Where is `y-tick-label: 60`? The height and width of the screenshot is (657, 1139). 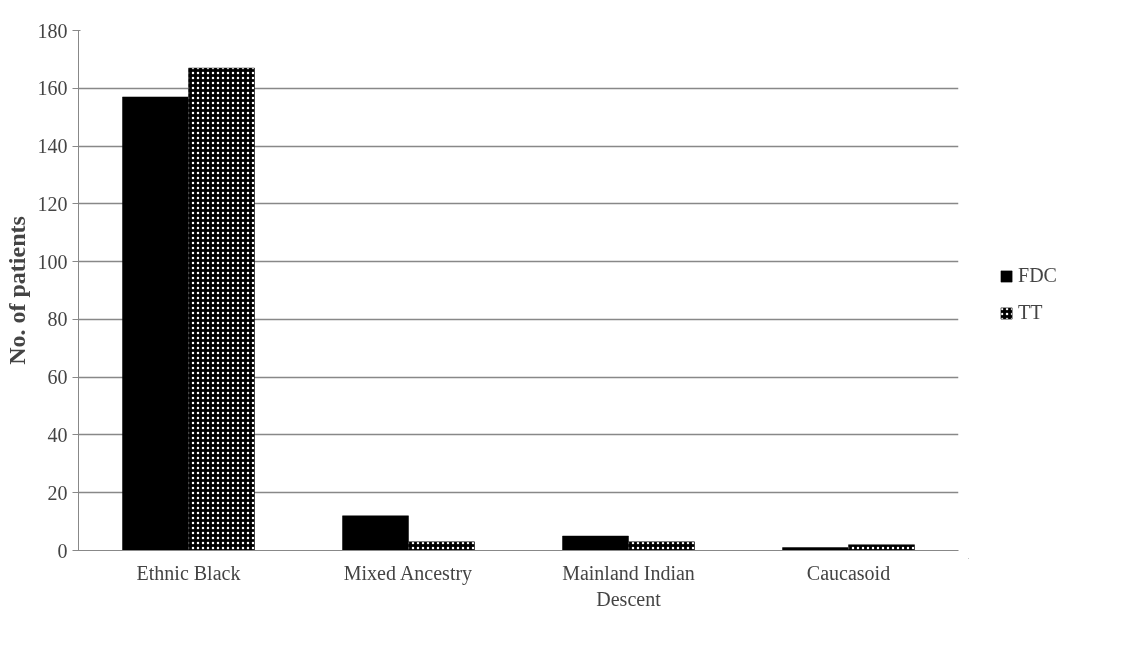
y-tick-label: 60 is located at coordinates (57, 377).